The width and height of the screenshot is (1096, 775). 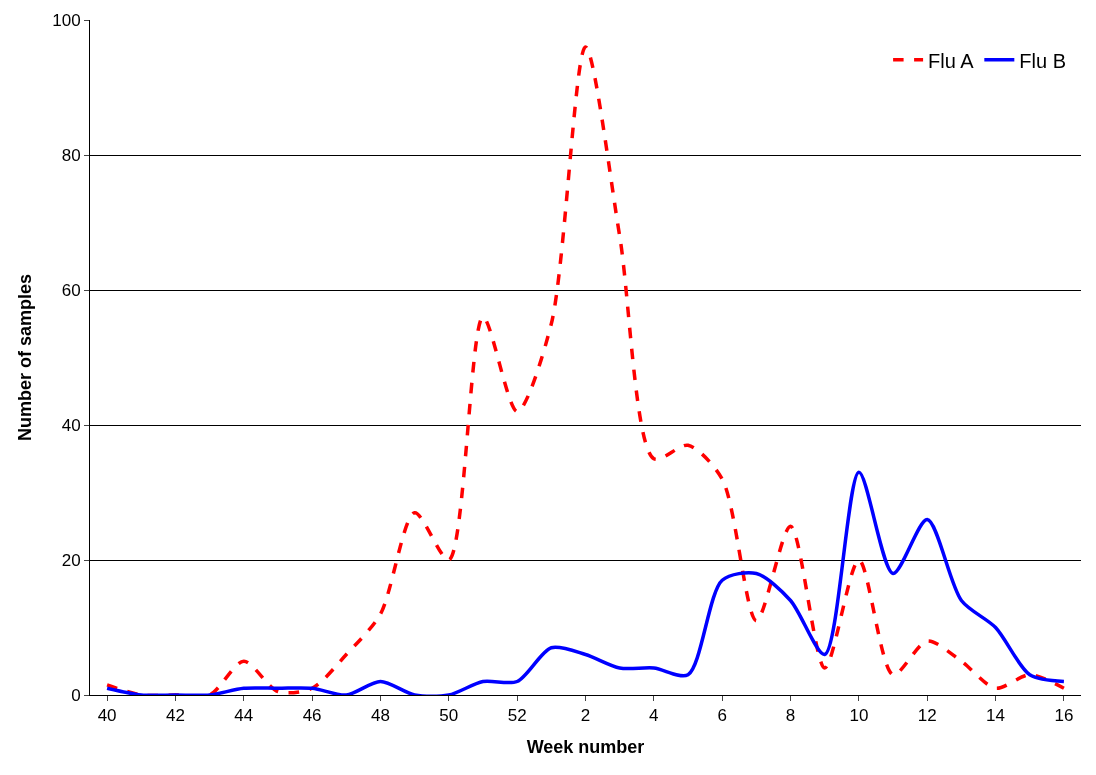 I want to click on x-axis-title: Week number, so click(x=585, y=746).